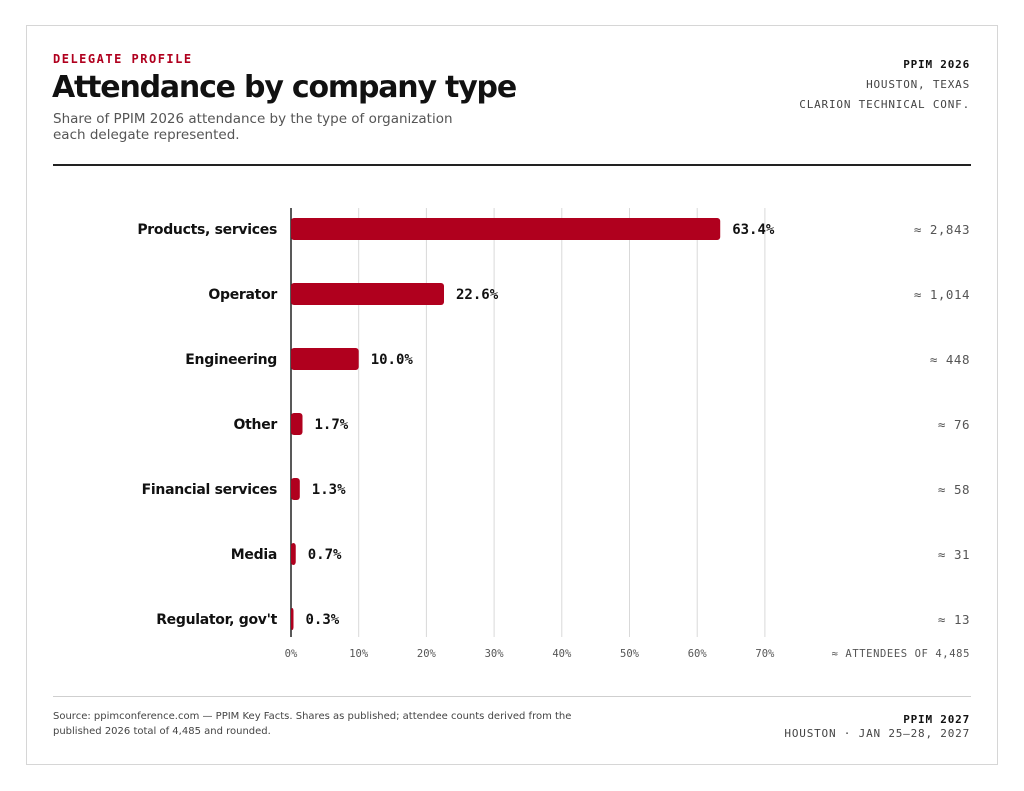 The width and height of the screenshot is (1024, 791). What do you see at coordinates (936, 64) in the screenshot?
I see `event-name: PPIM 2026` at bounding box center [936, 64].